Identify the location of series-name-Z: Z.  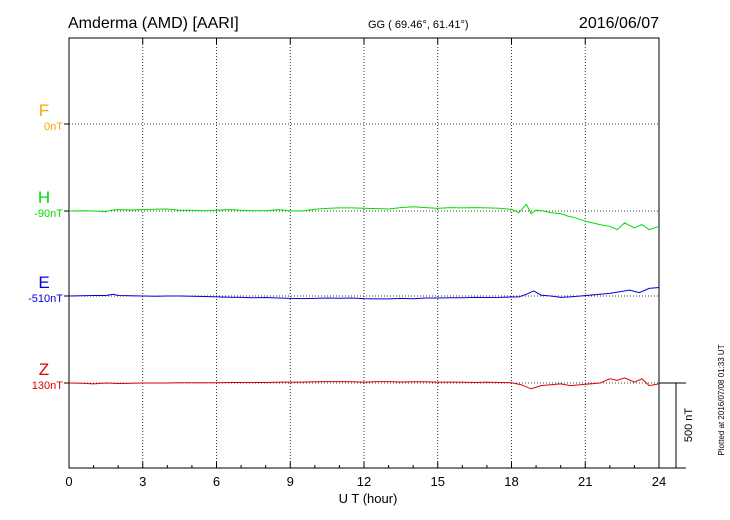
(44, 369).